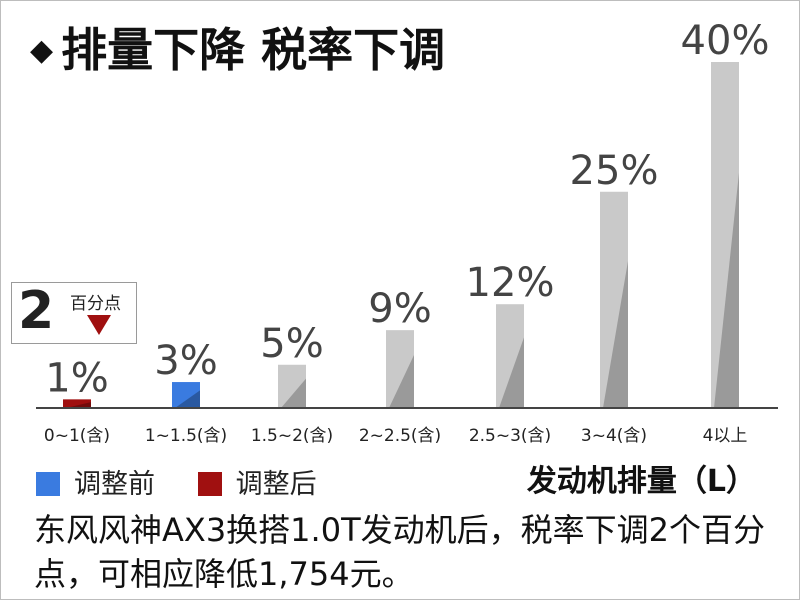 Image resolution: width=800 pixels, height=600 pixels. I want to click on x-tick-label-1: 1~1.5(含), so click(186, 436).